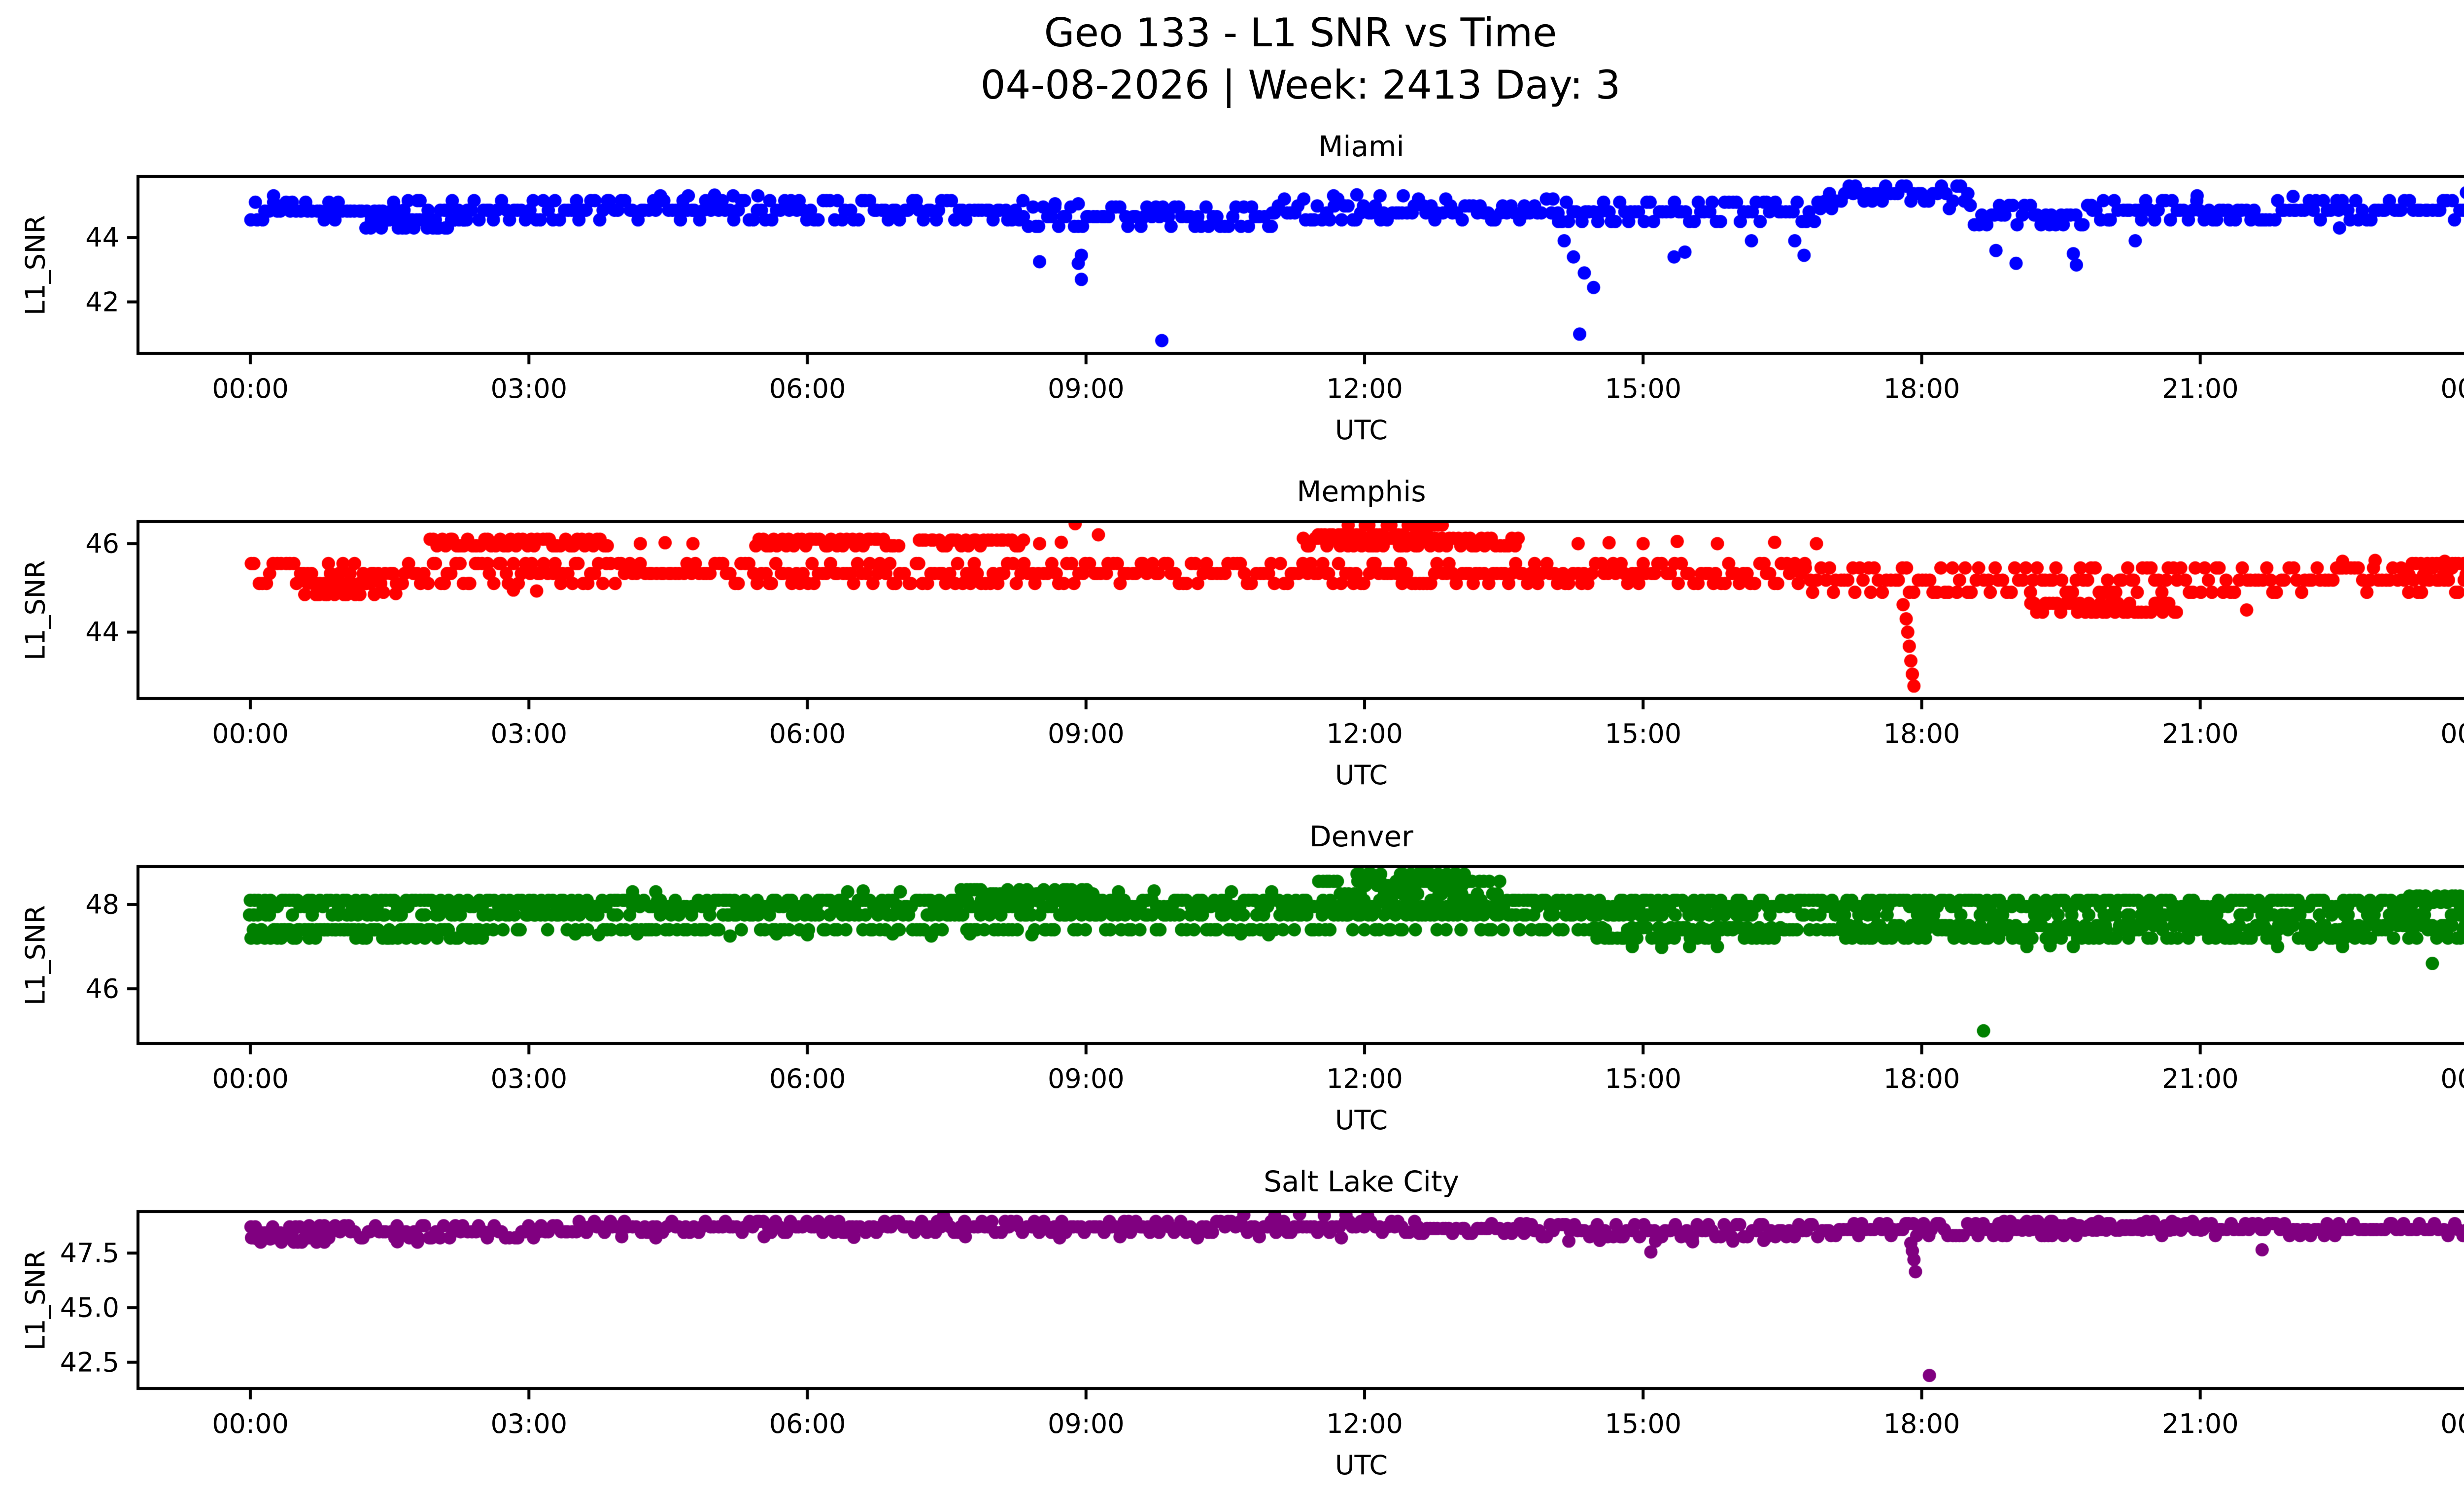 This screenshot has height=1495, width=2464. What do you see at coordinates (1361, 836) in the screenshot?
I see `subplot-title: Denver` at bounding box center [1361, 836].